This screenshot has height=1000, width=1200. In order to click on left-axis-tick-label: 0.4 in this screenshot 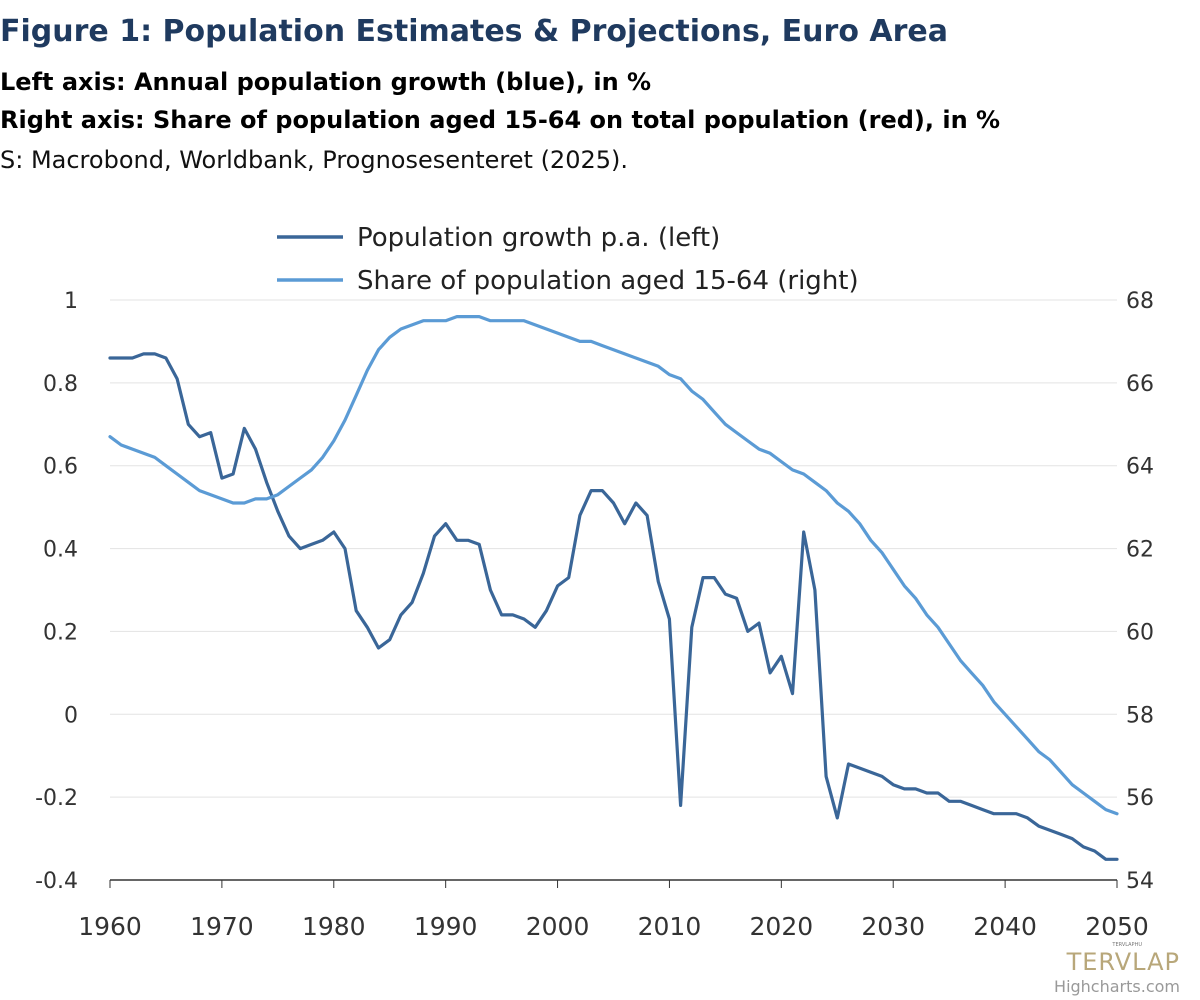, I will do `click(60, 550)`.